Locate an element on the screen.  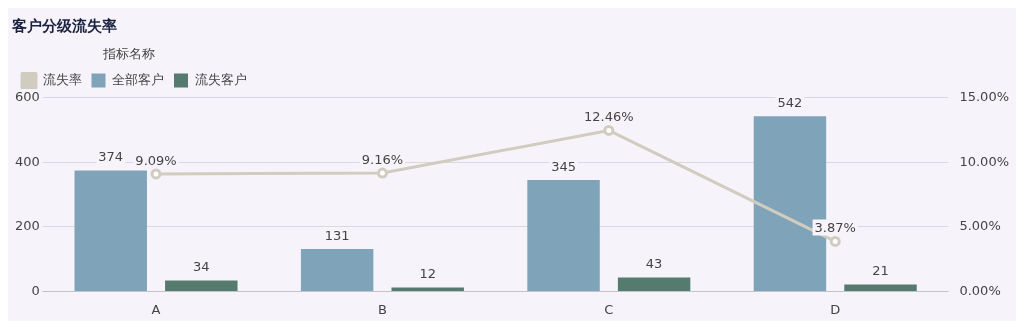
data-label: 9.09% is located at coordinates (156, 160).